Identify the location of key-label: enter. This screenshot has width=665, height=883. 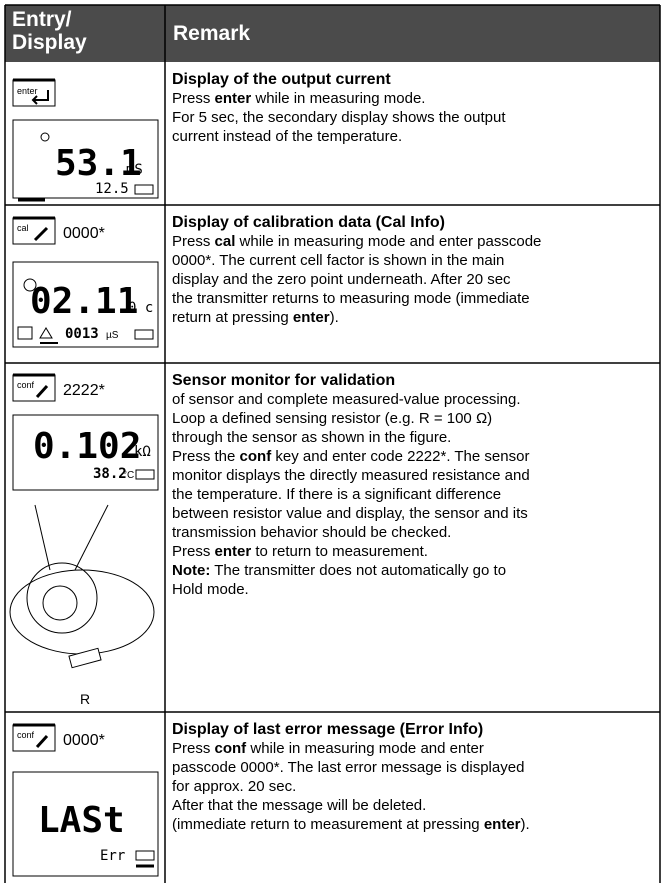
(27, 91).